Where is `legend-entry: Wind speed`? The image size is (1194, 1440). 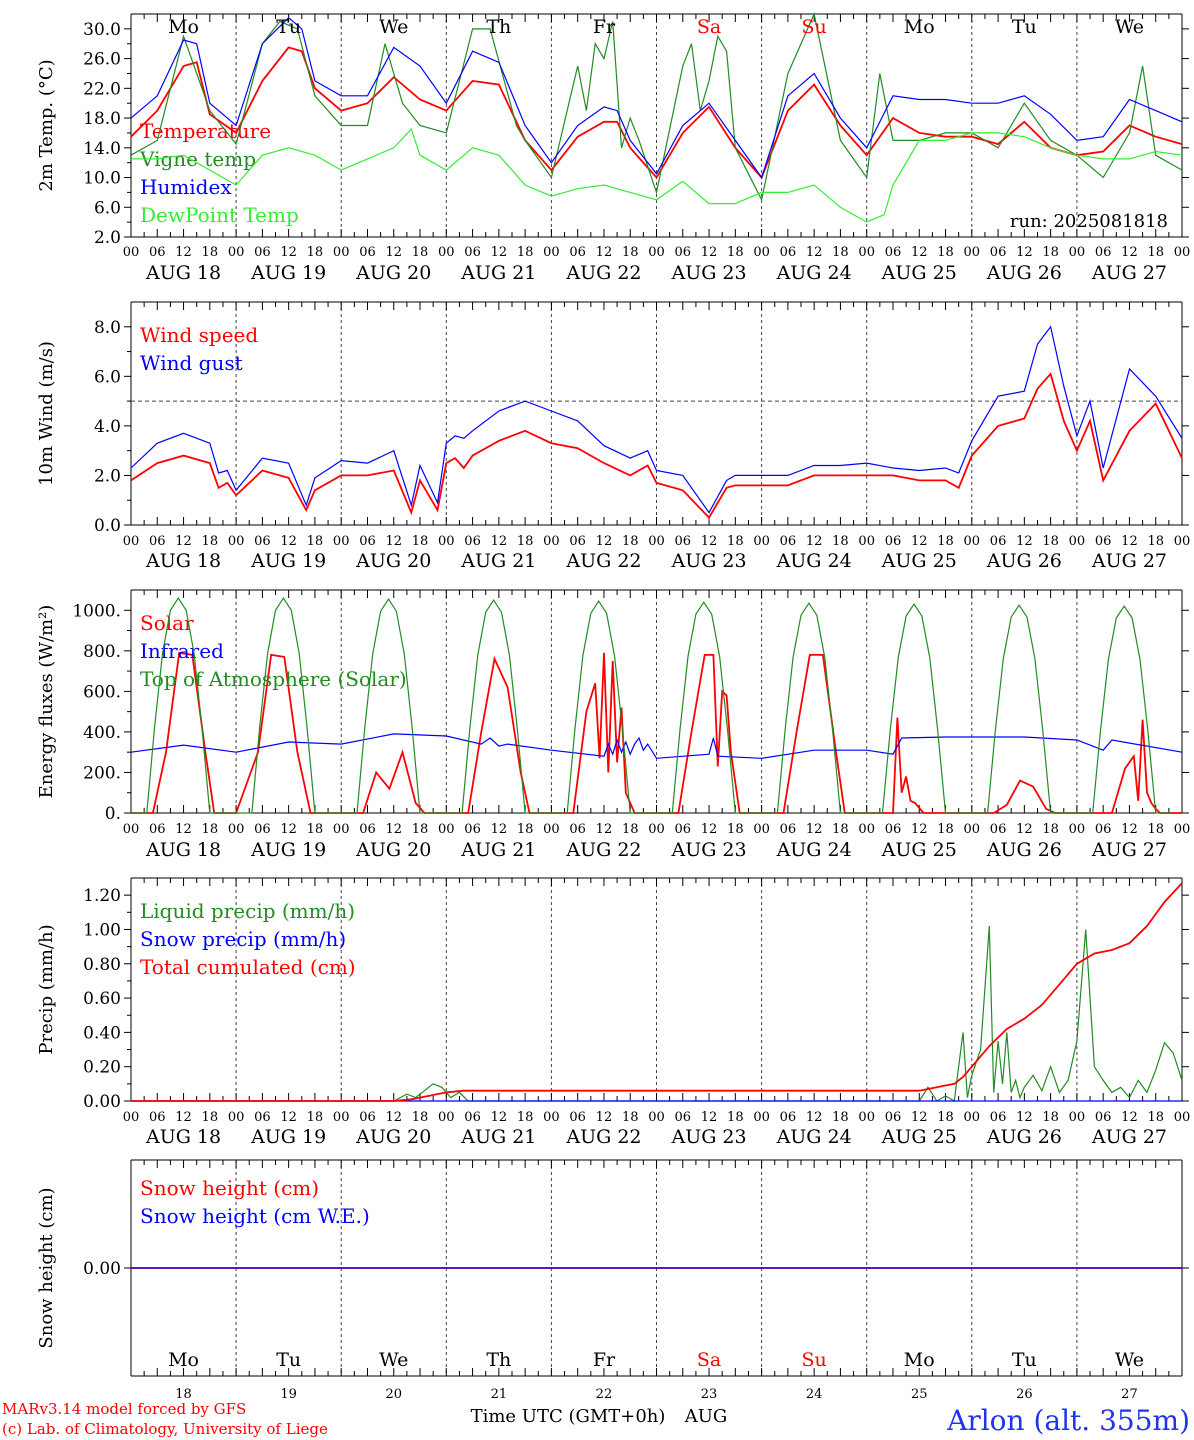 legend-entry: Wind speed is located at coordinates (199, 335).